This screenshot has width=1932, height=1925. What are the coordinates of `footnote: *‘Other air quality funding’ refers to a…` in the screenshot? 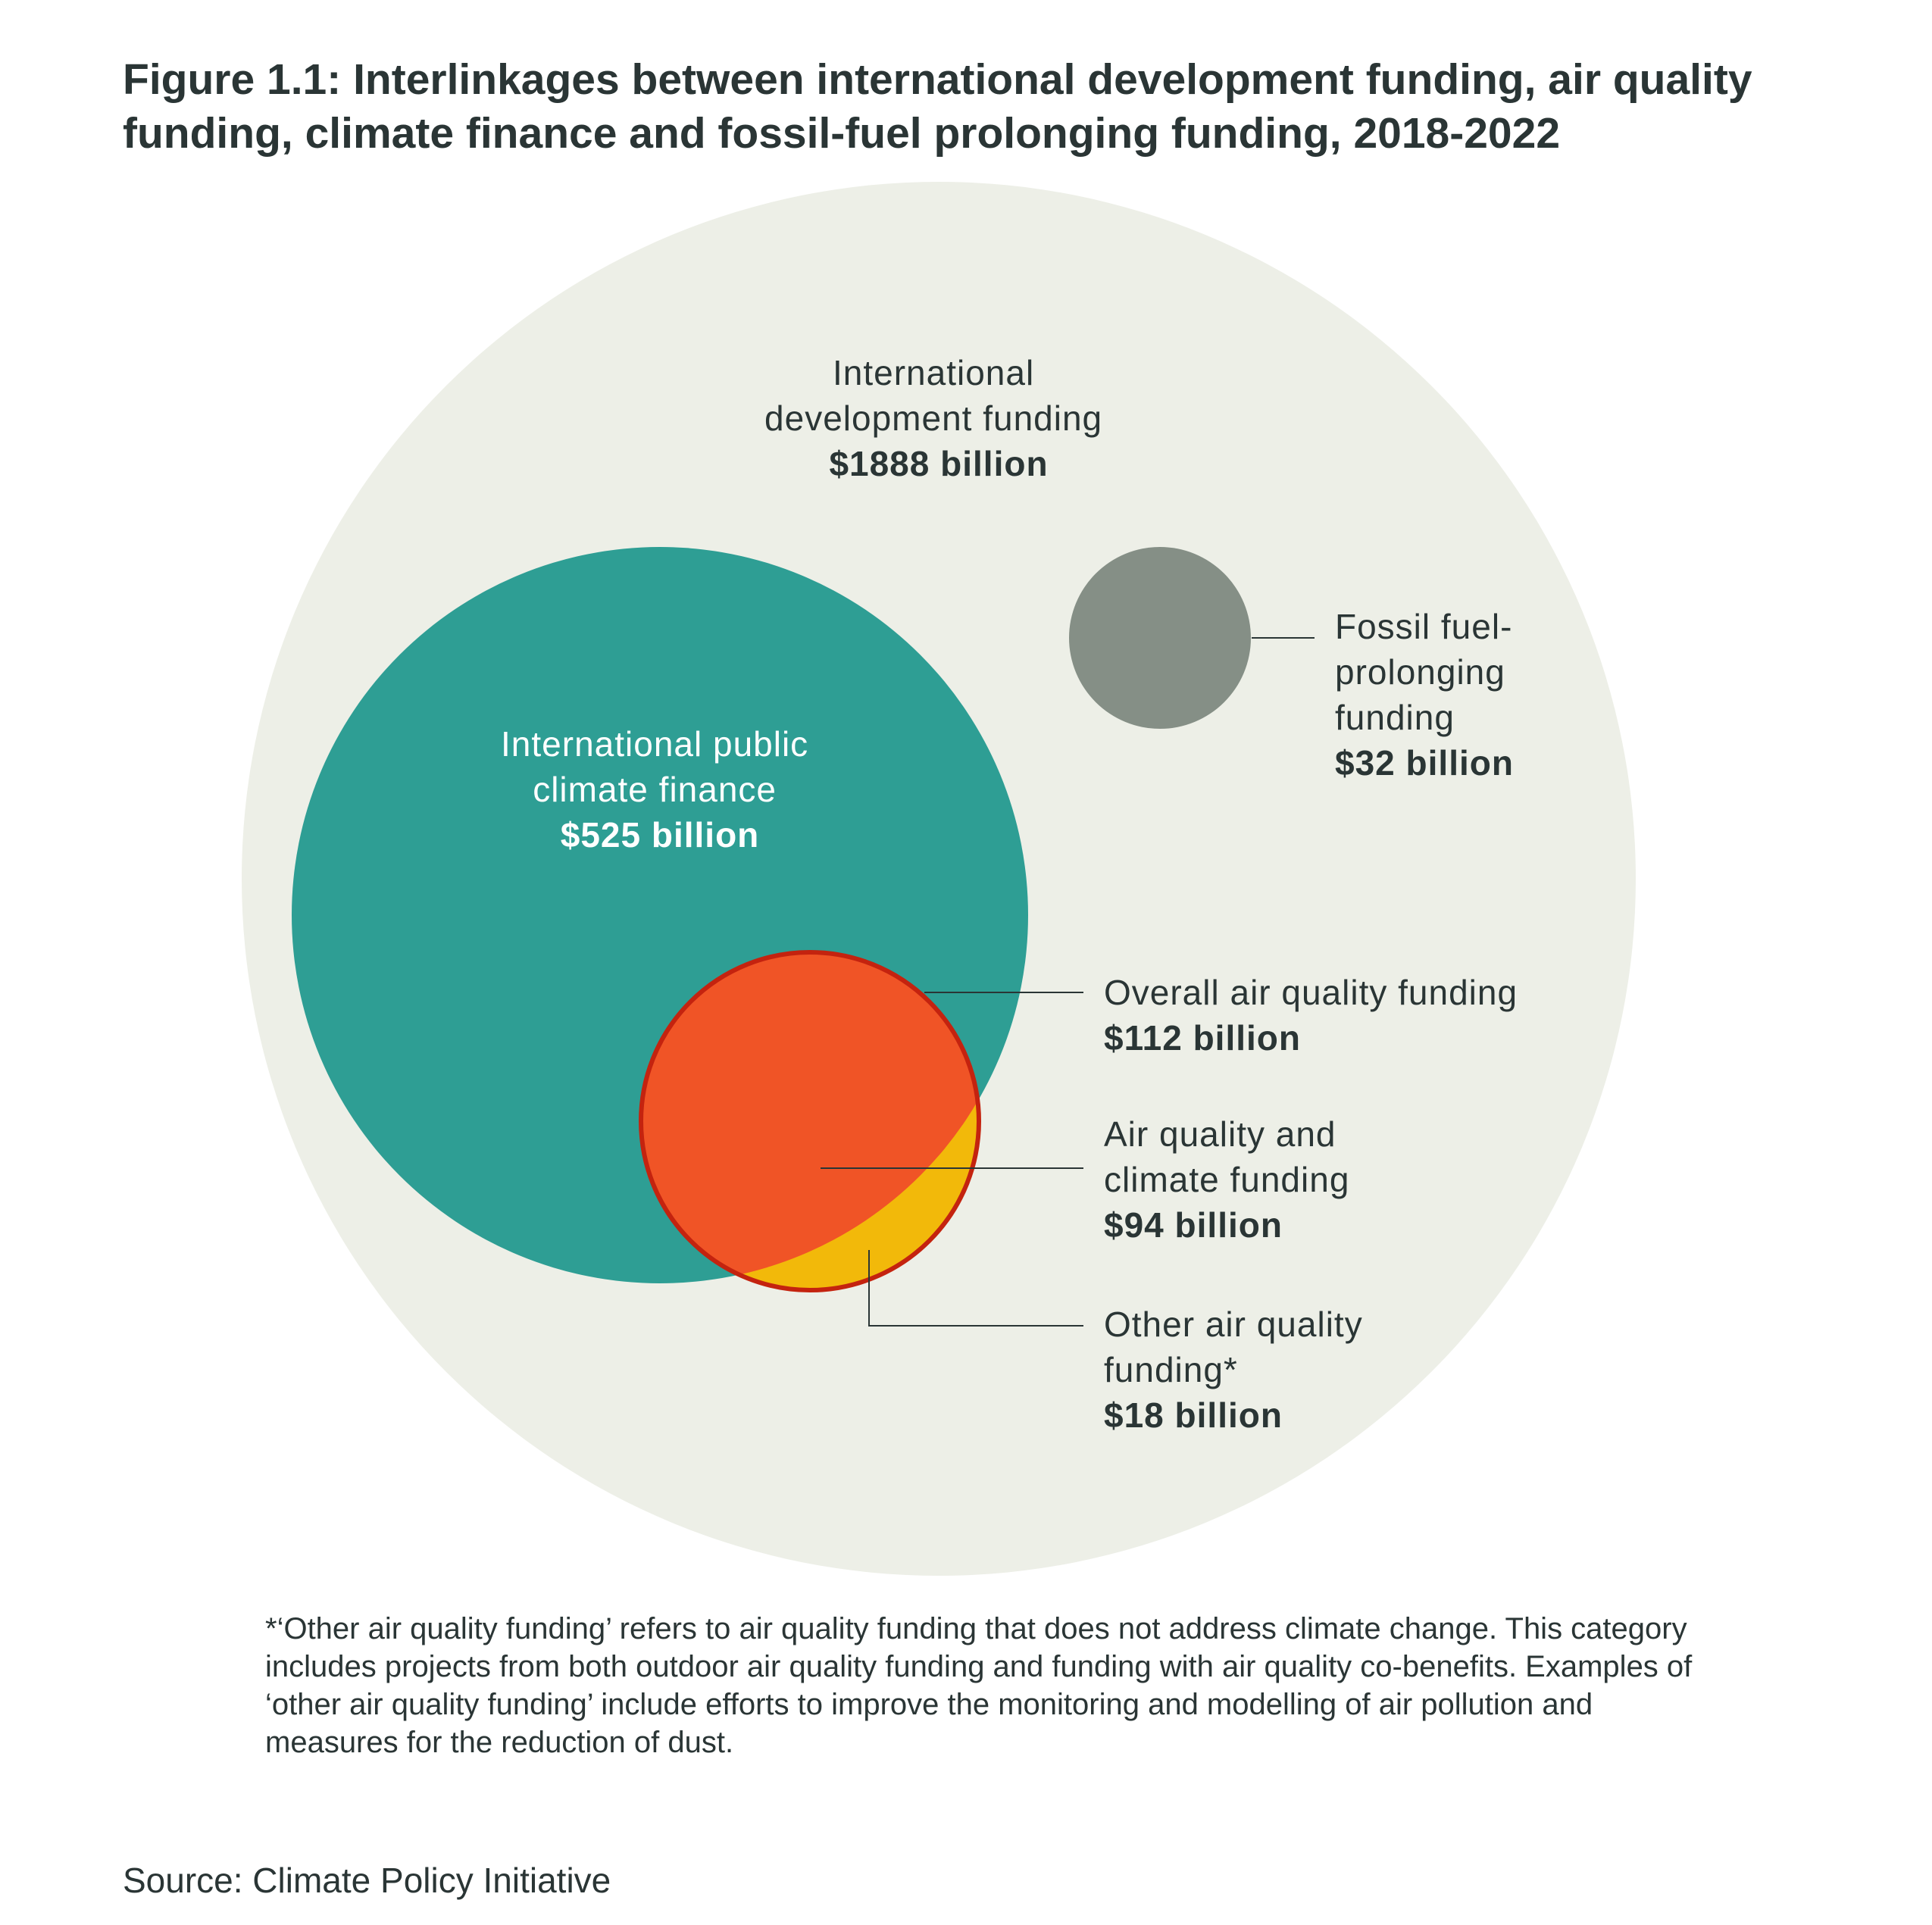 It's located at (979, 1685).